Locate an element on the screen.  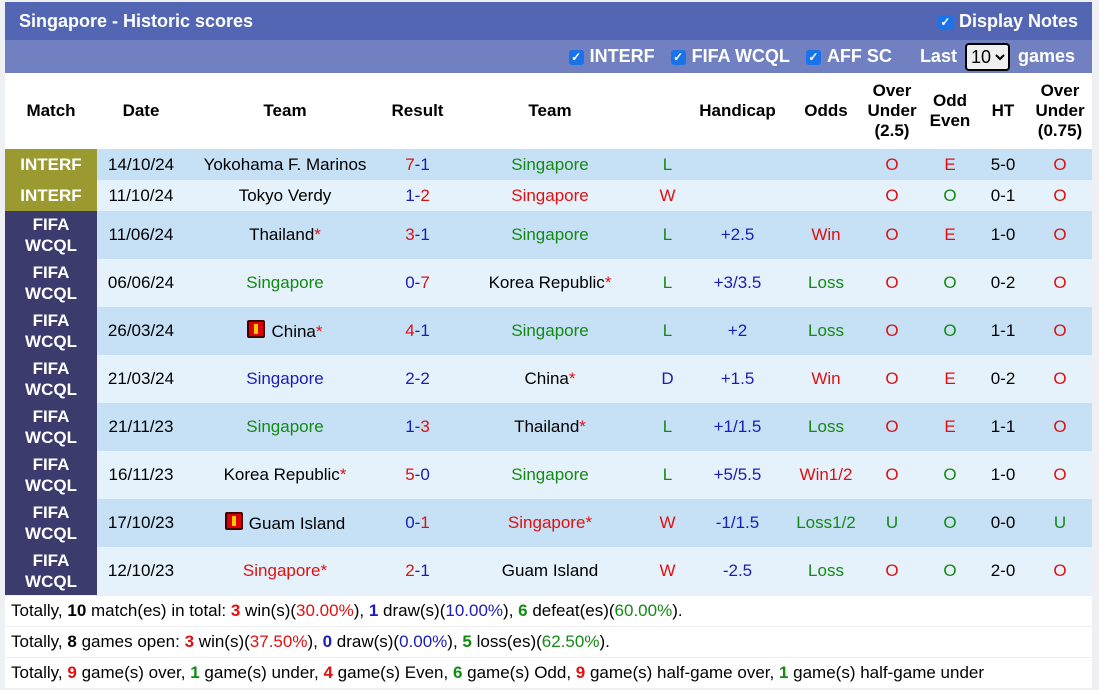
home-team-name: Thailand is located at coordinates (282, 234).